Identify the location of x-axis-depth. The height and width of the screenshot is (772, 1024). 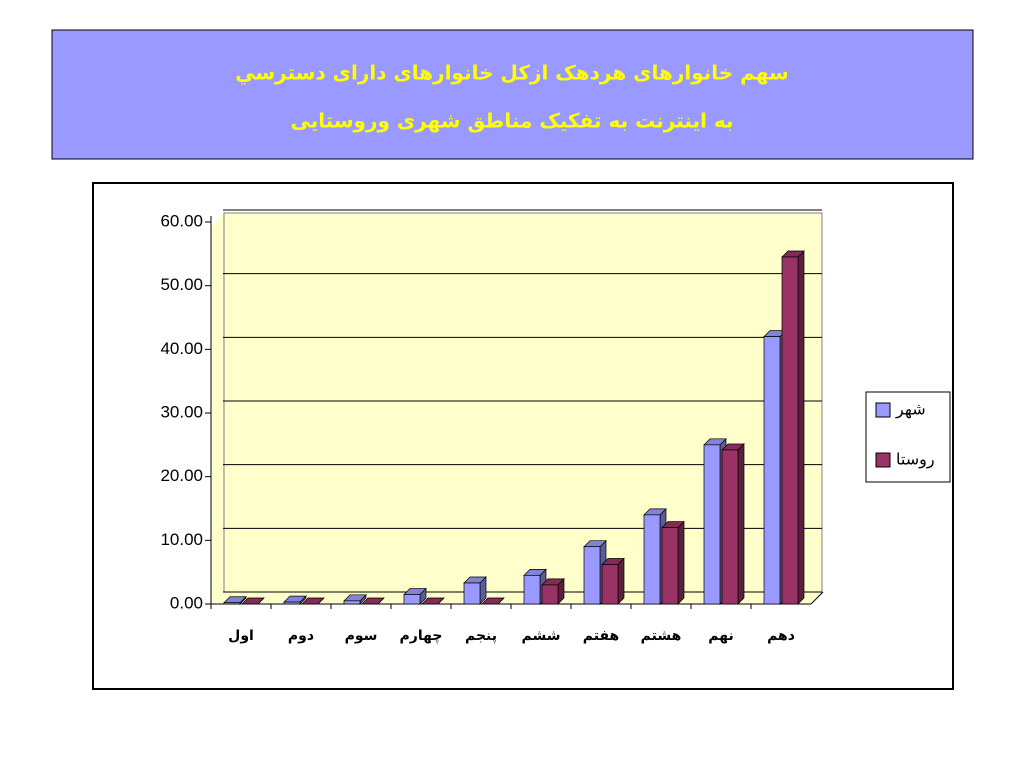
(817, 598).